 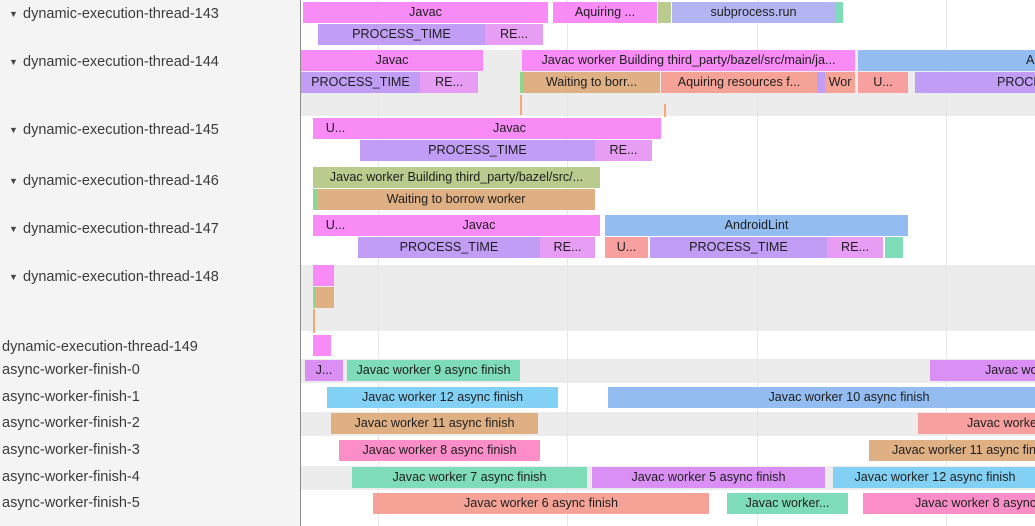 I want to click on track-label-dynamic-execution-thread-148: ▼ dynamic-execution-thread-148, so click(x=150, y=277).